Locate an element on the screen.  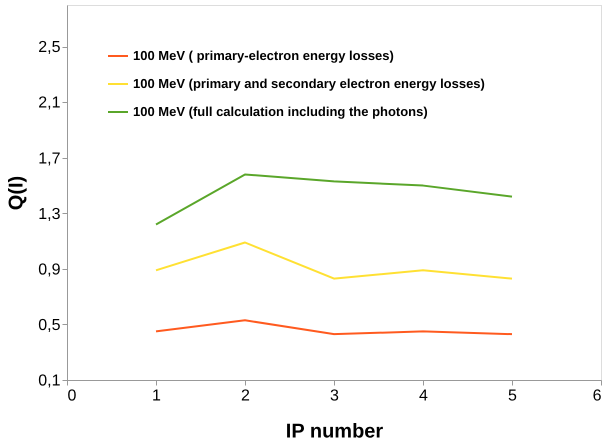
y-axis-title: Q(I) is located at coordinates (16, 193).